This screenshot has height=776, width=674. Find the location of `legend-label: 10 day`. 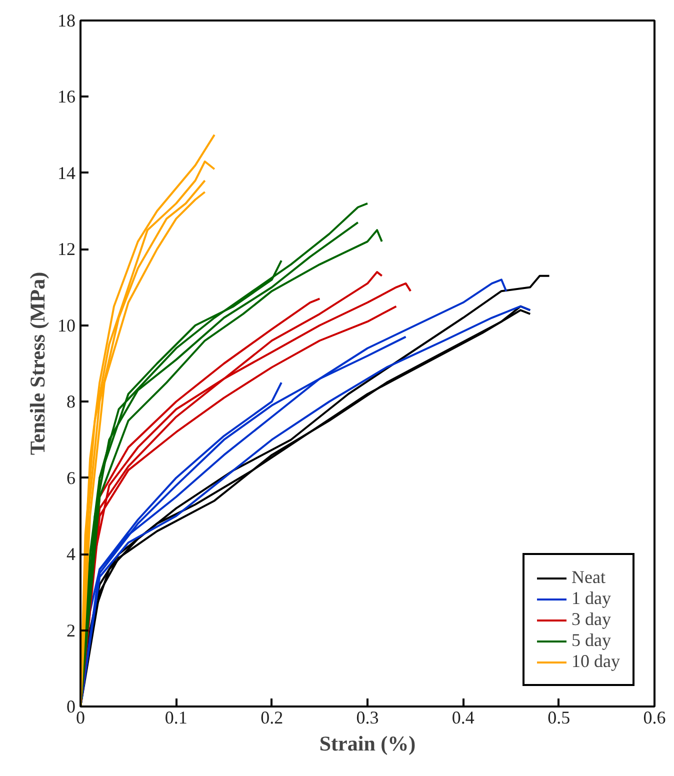

legend-label: 10 day is located at coordinates (596, 661).